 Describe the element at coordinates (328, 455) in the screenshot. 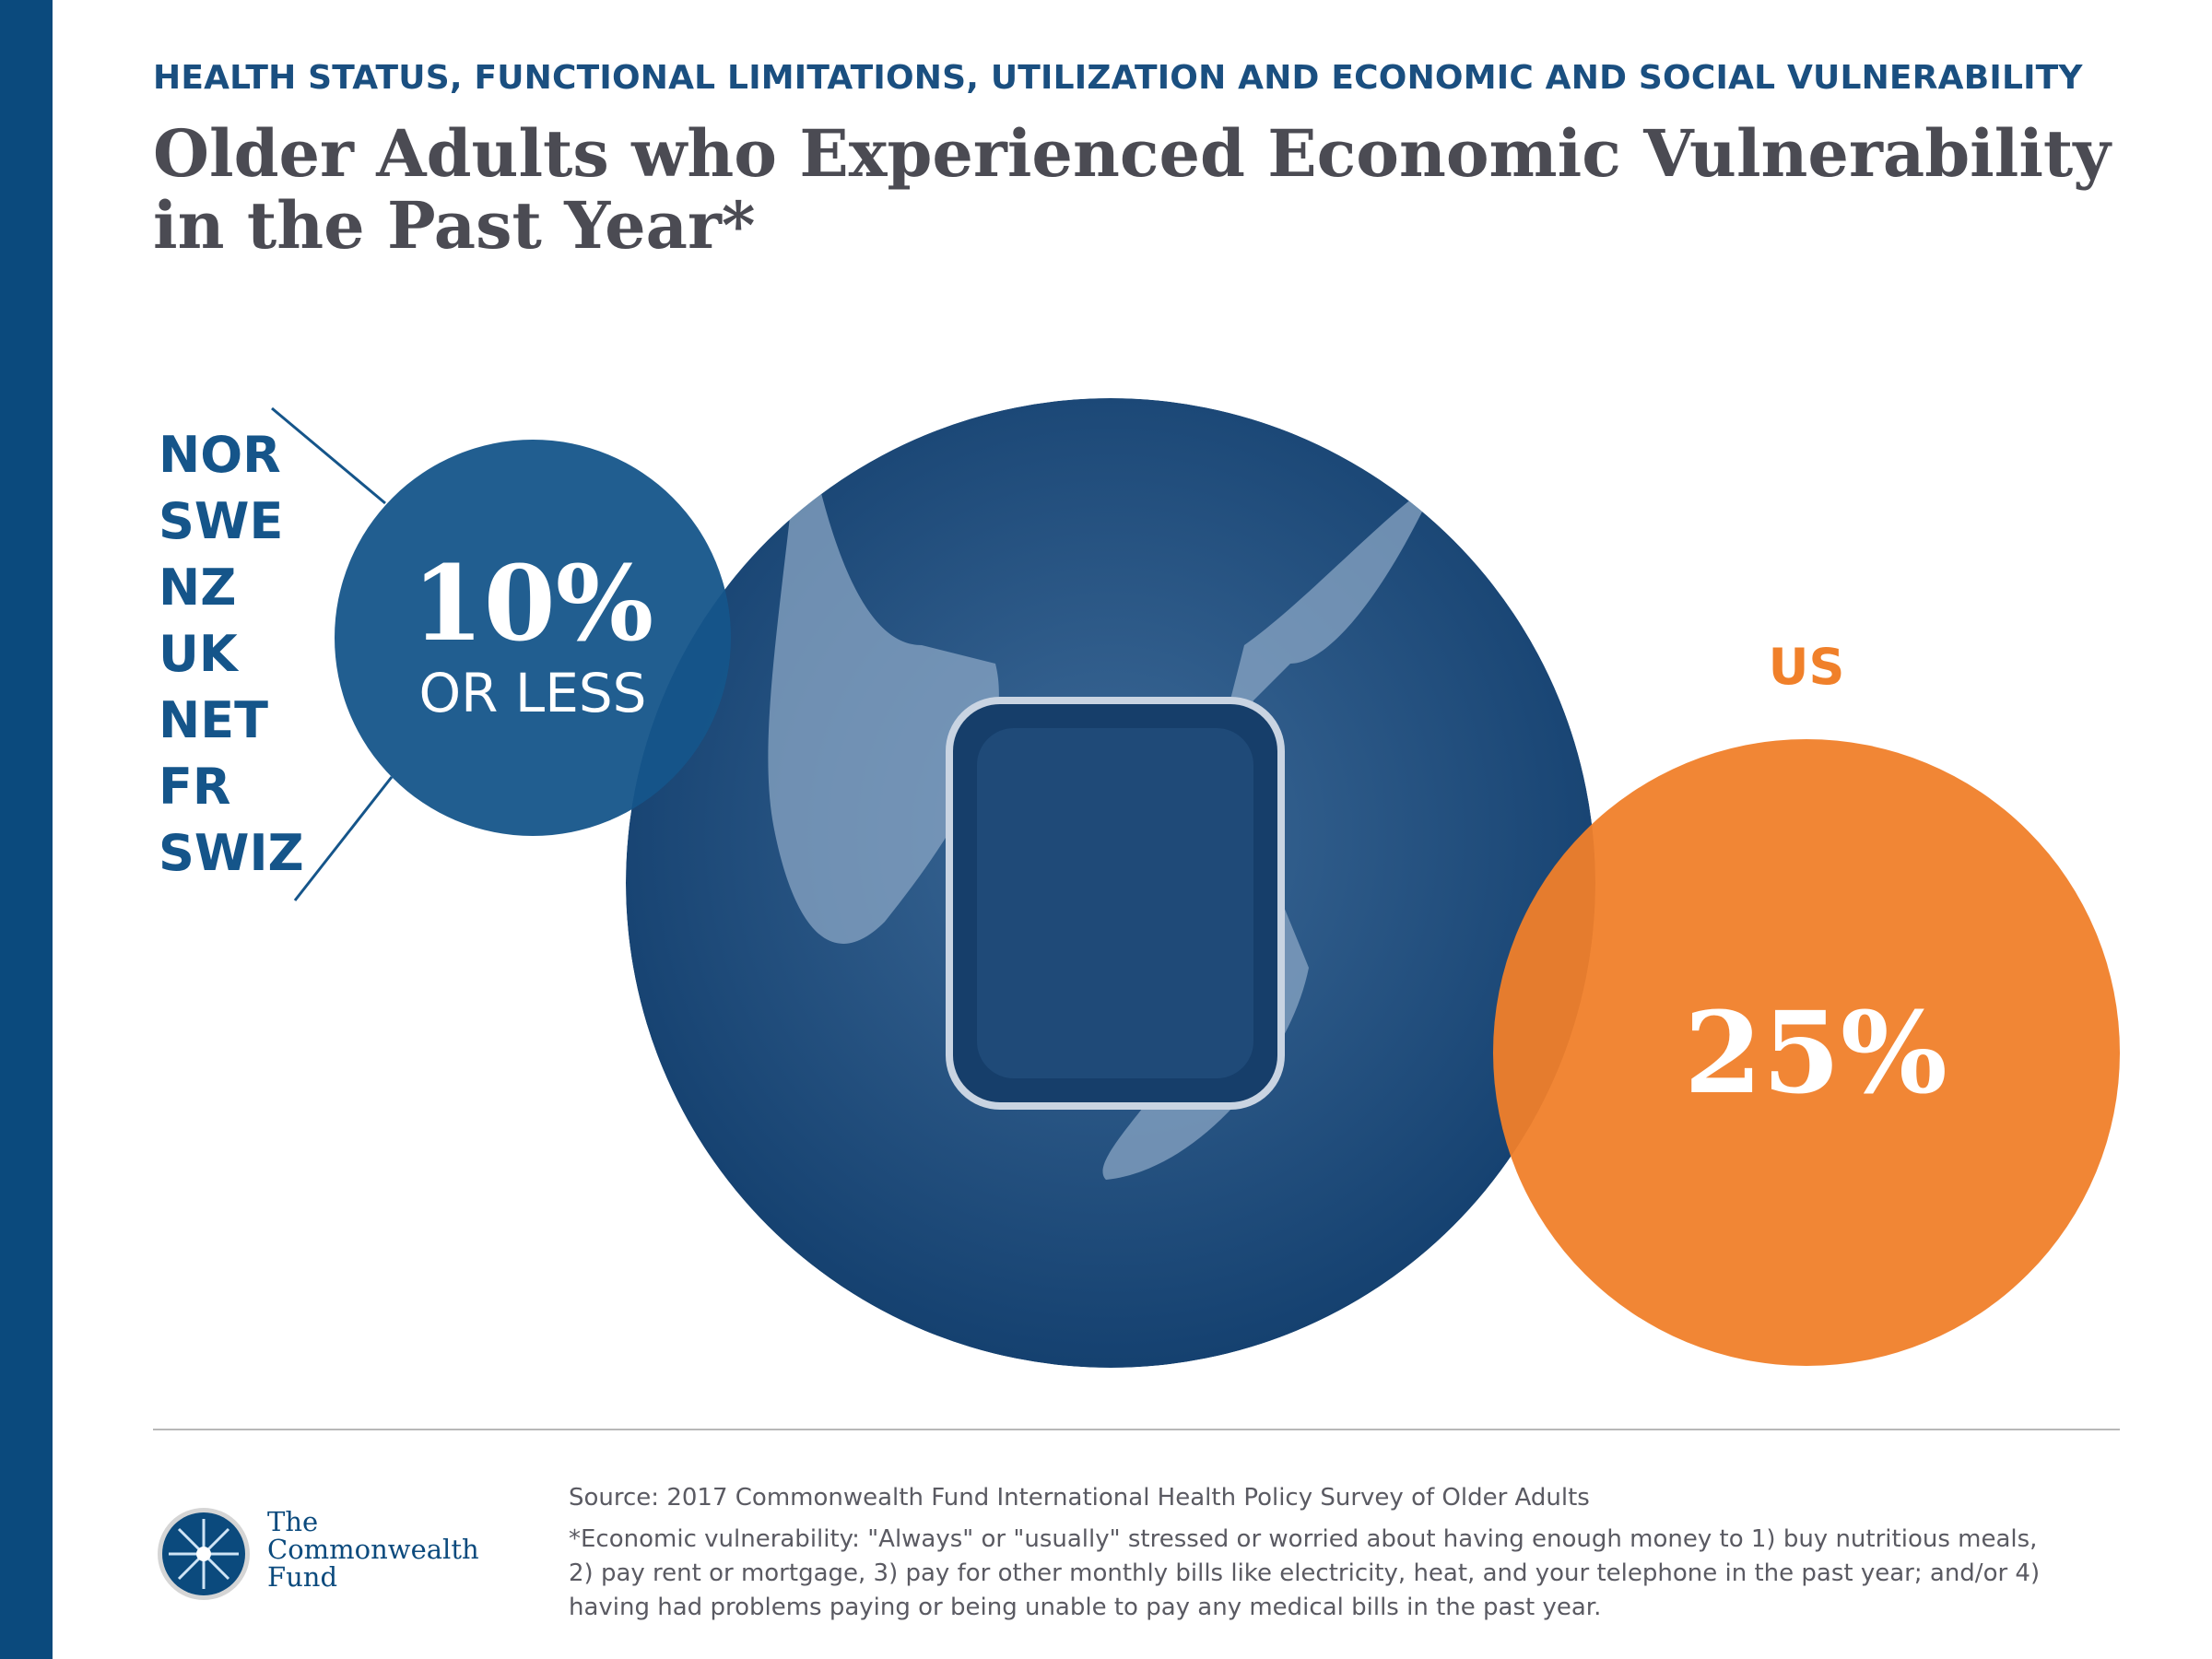

I see `connector-line-top` at that location.